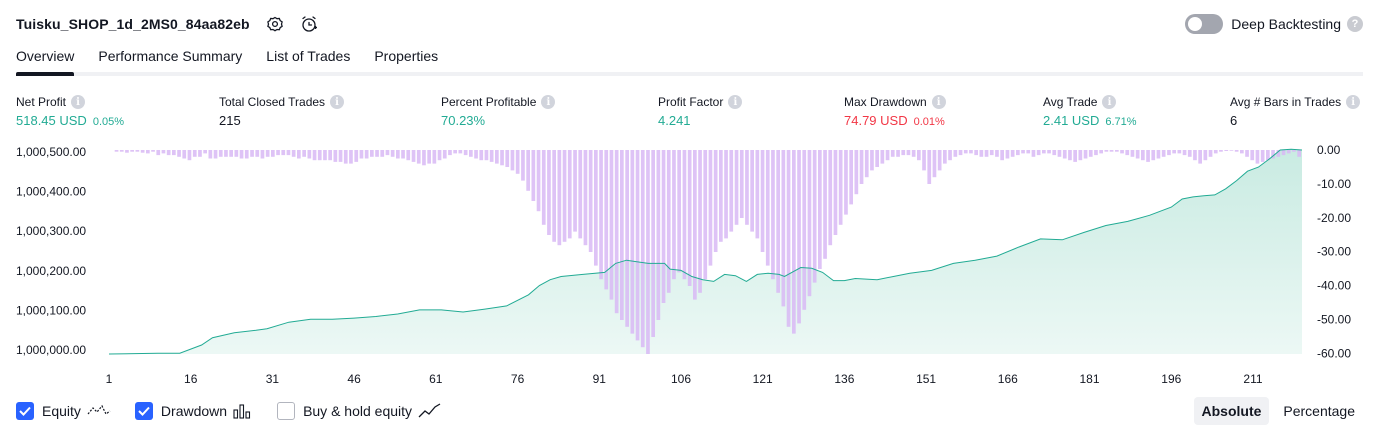 This screenshot has height=435, width=1379. Describe the element at coordinates (286, 411) in the screenshot. I see `buy-hold-checkbox` at that location.